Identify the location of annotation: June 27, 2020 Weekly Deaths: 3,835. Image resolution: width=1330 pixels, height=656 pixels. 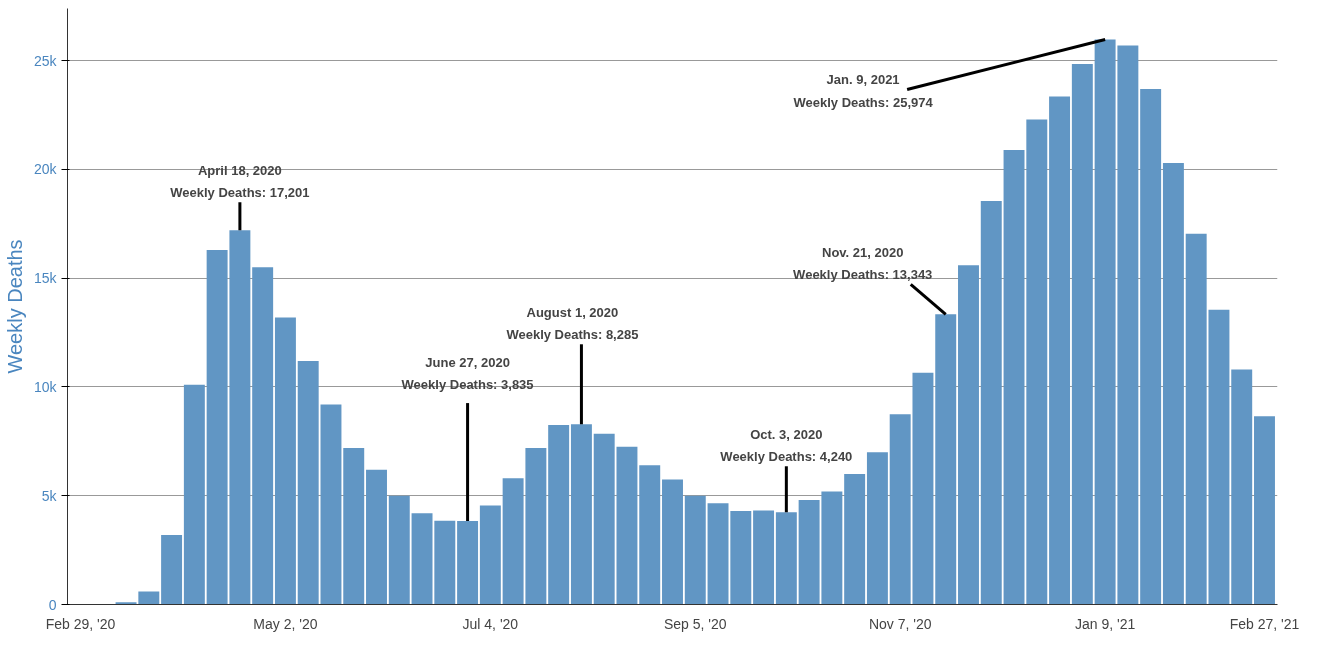
(467, 373).